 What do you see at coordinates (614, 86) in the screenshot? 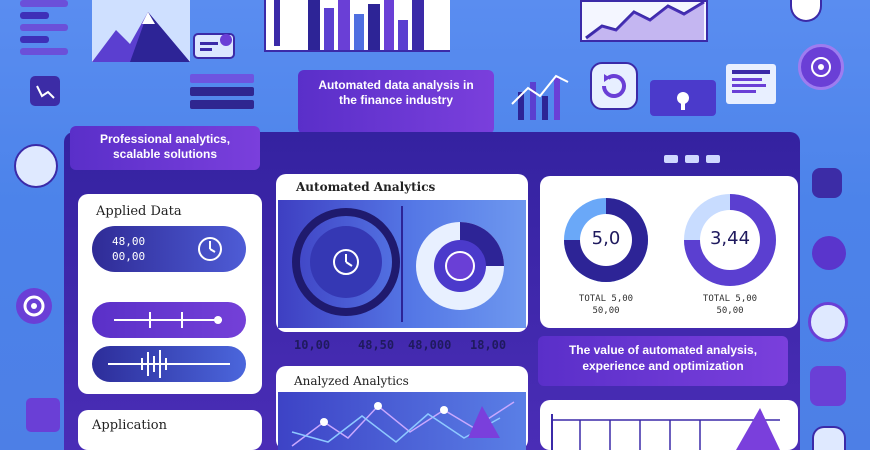
I see `refresh-icon` at bounding box center [614, 86].